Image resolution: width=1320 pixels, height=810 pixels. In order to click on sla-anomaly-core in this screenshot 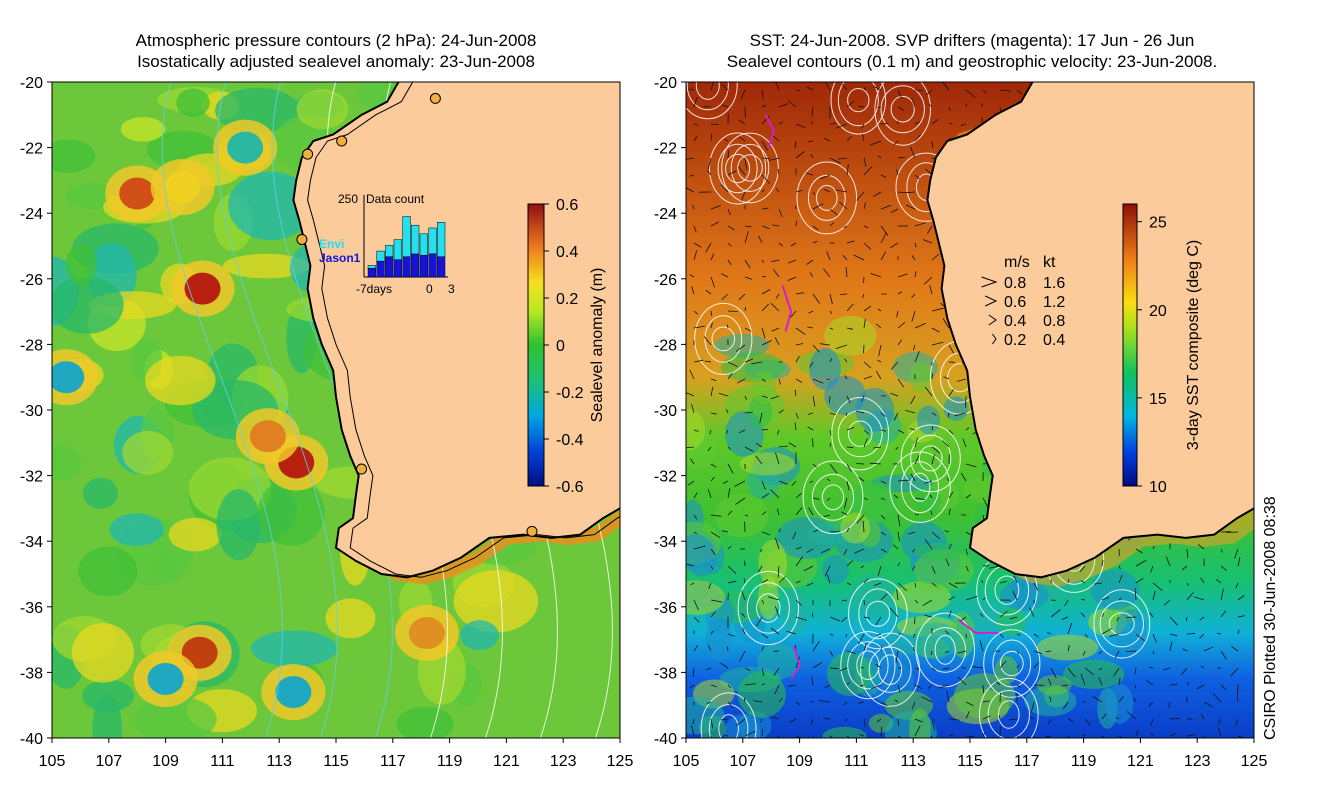, I will do `click(245, 147)`.